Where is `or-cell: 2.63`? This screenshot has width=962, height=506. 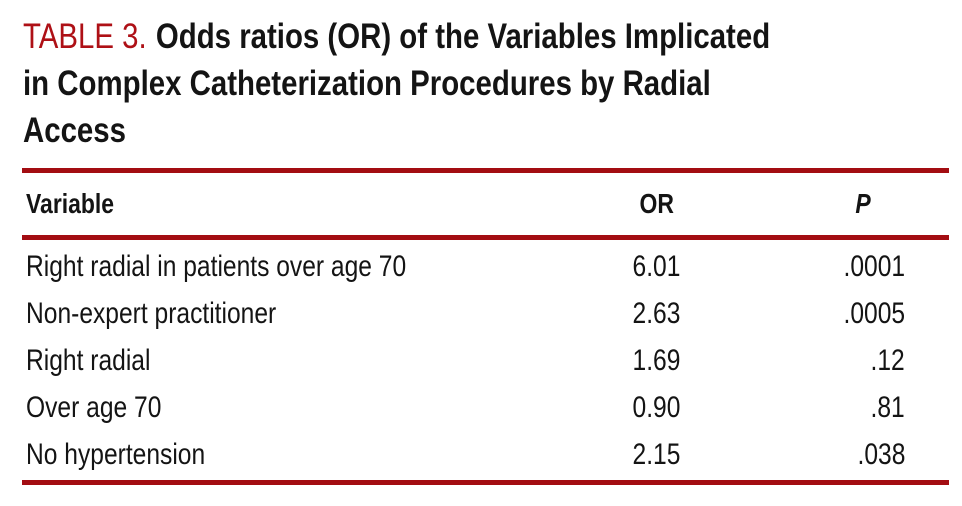 or-cell: 2.63 is located at coordinates (656, 313).